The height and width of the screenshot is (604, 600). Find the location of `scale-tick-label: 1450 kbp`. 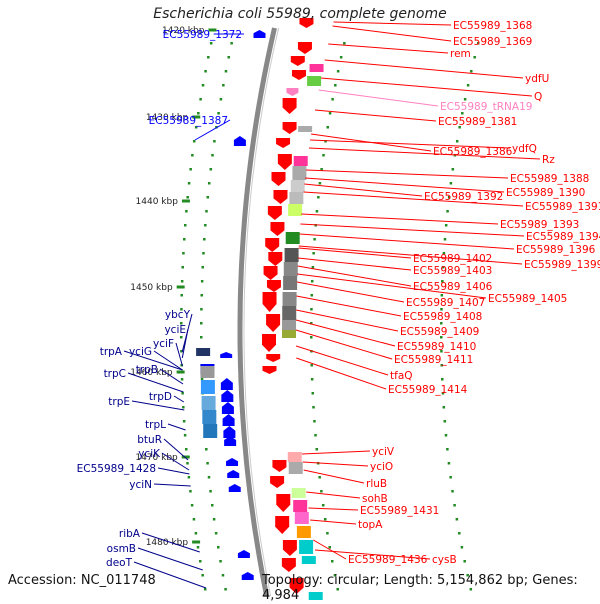

scale-tick-label: 1450 kbp is located at coordinates (151, 288).